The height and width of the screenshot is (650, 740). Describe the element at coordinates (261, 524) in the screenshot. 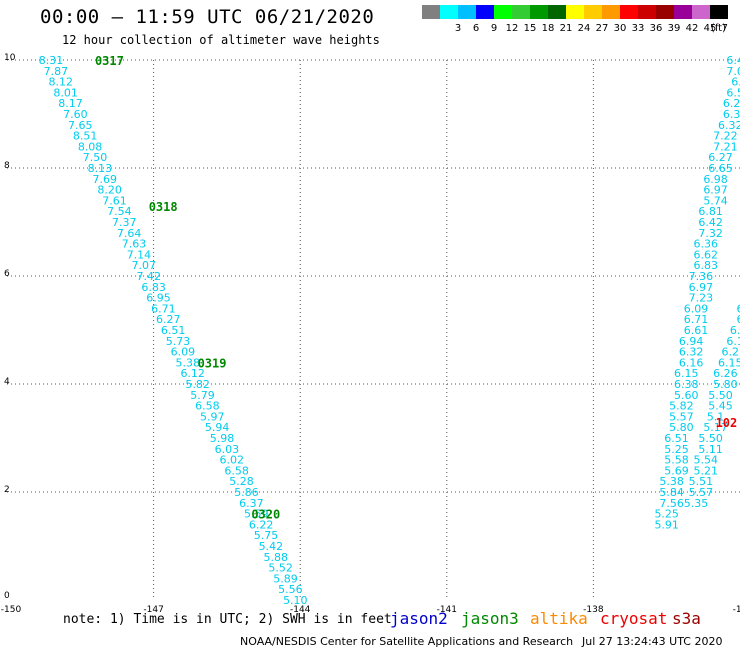

I see `swh-value-label: 6.22` at that location.